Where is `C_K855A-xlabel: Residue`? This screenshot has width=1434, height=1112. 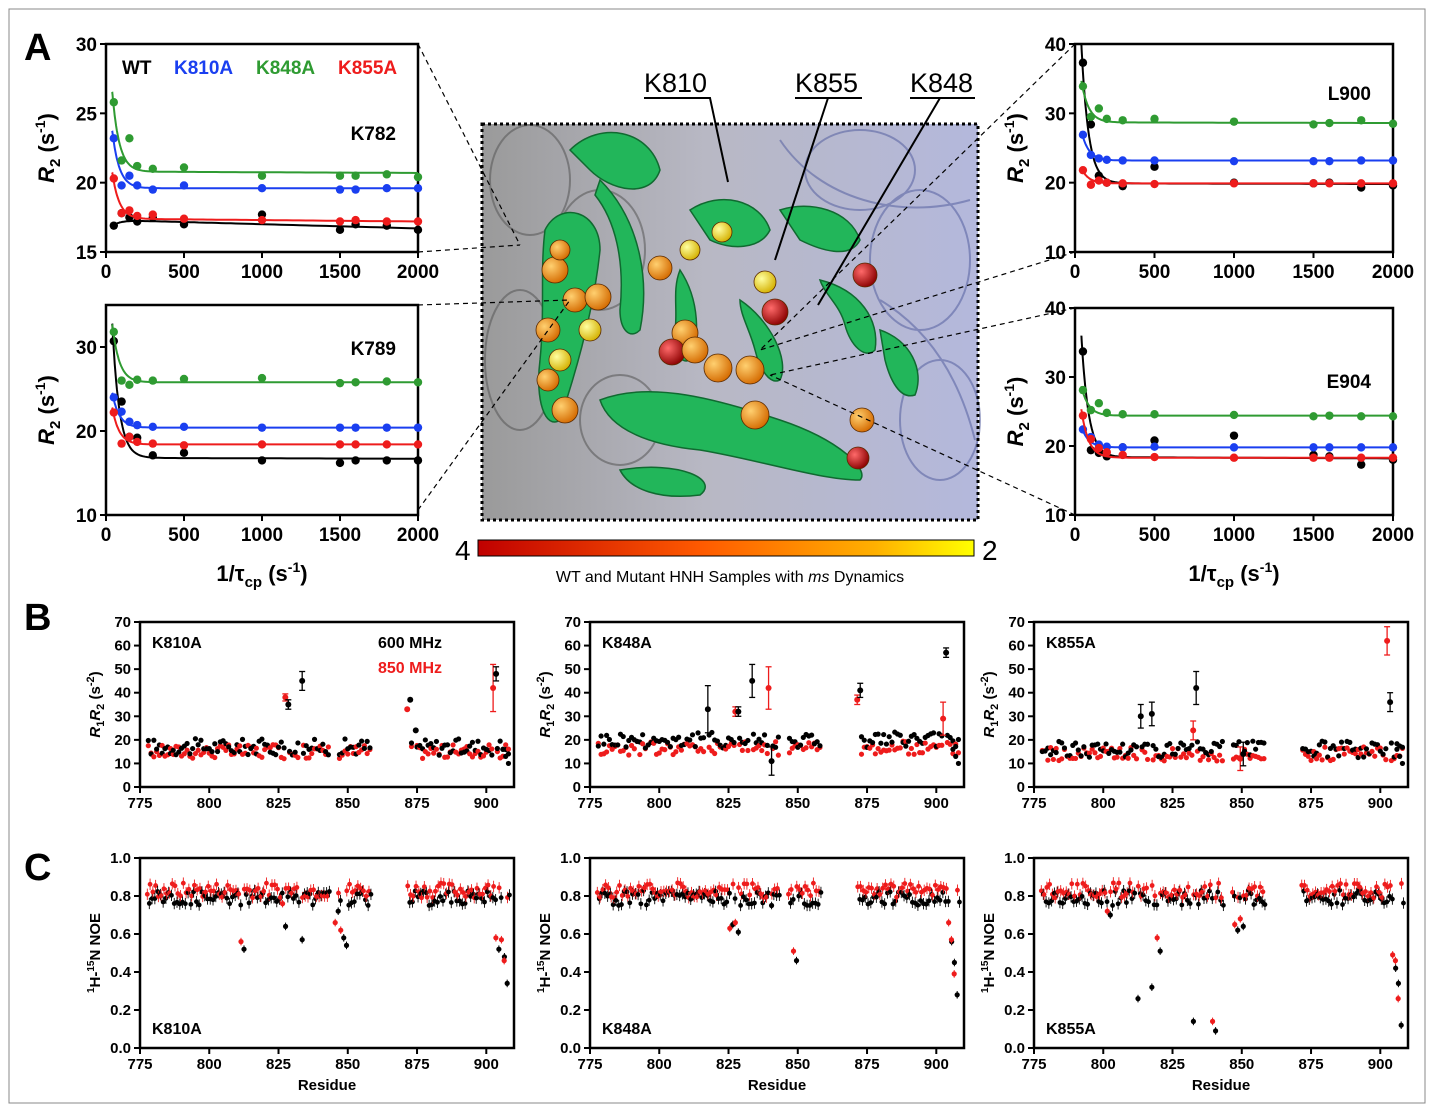
C_K855A-xlabel: Residue is located at coordinates (1221, 1085).